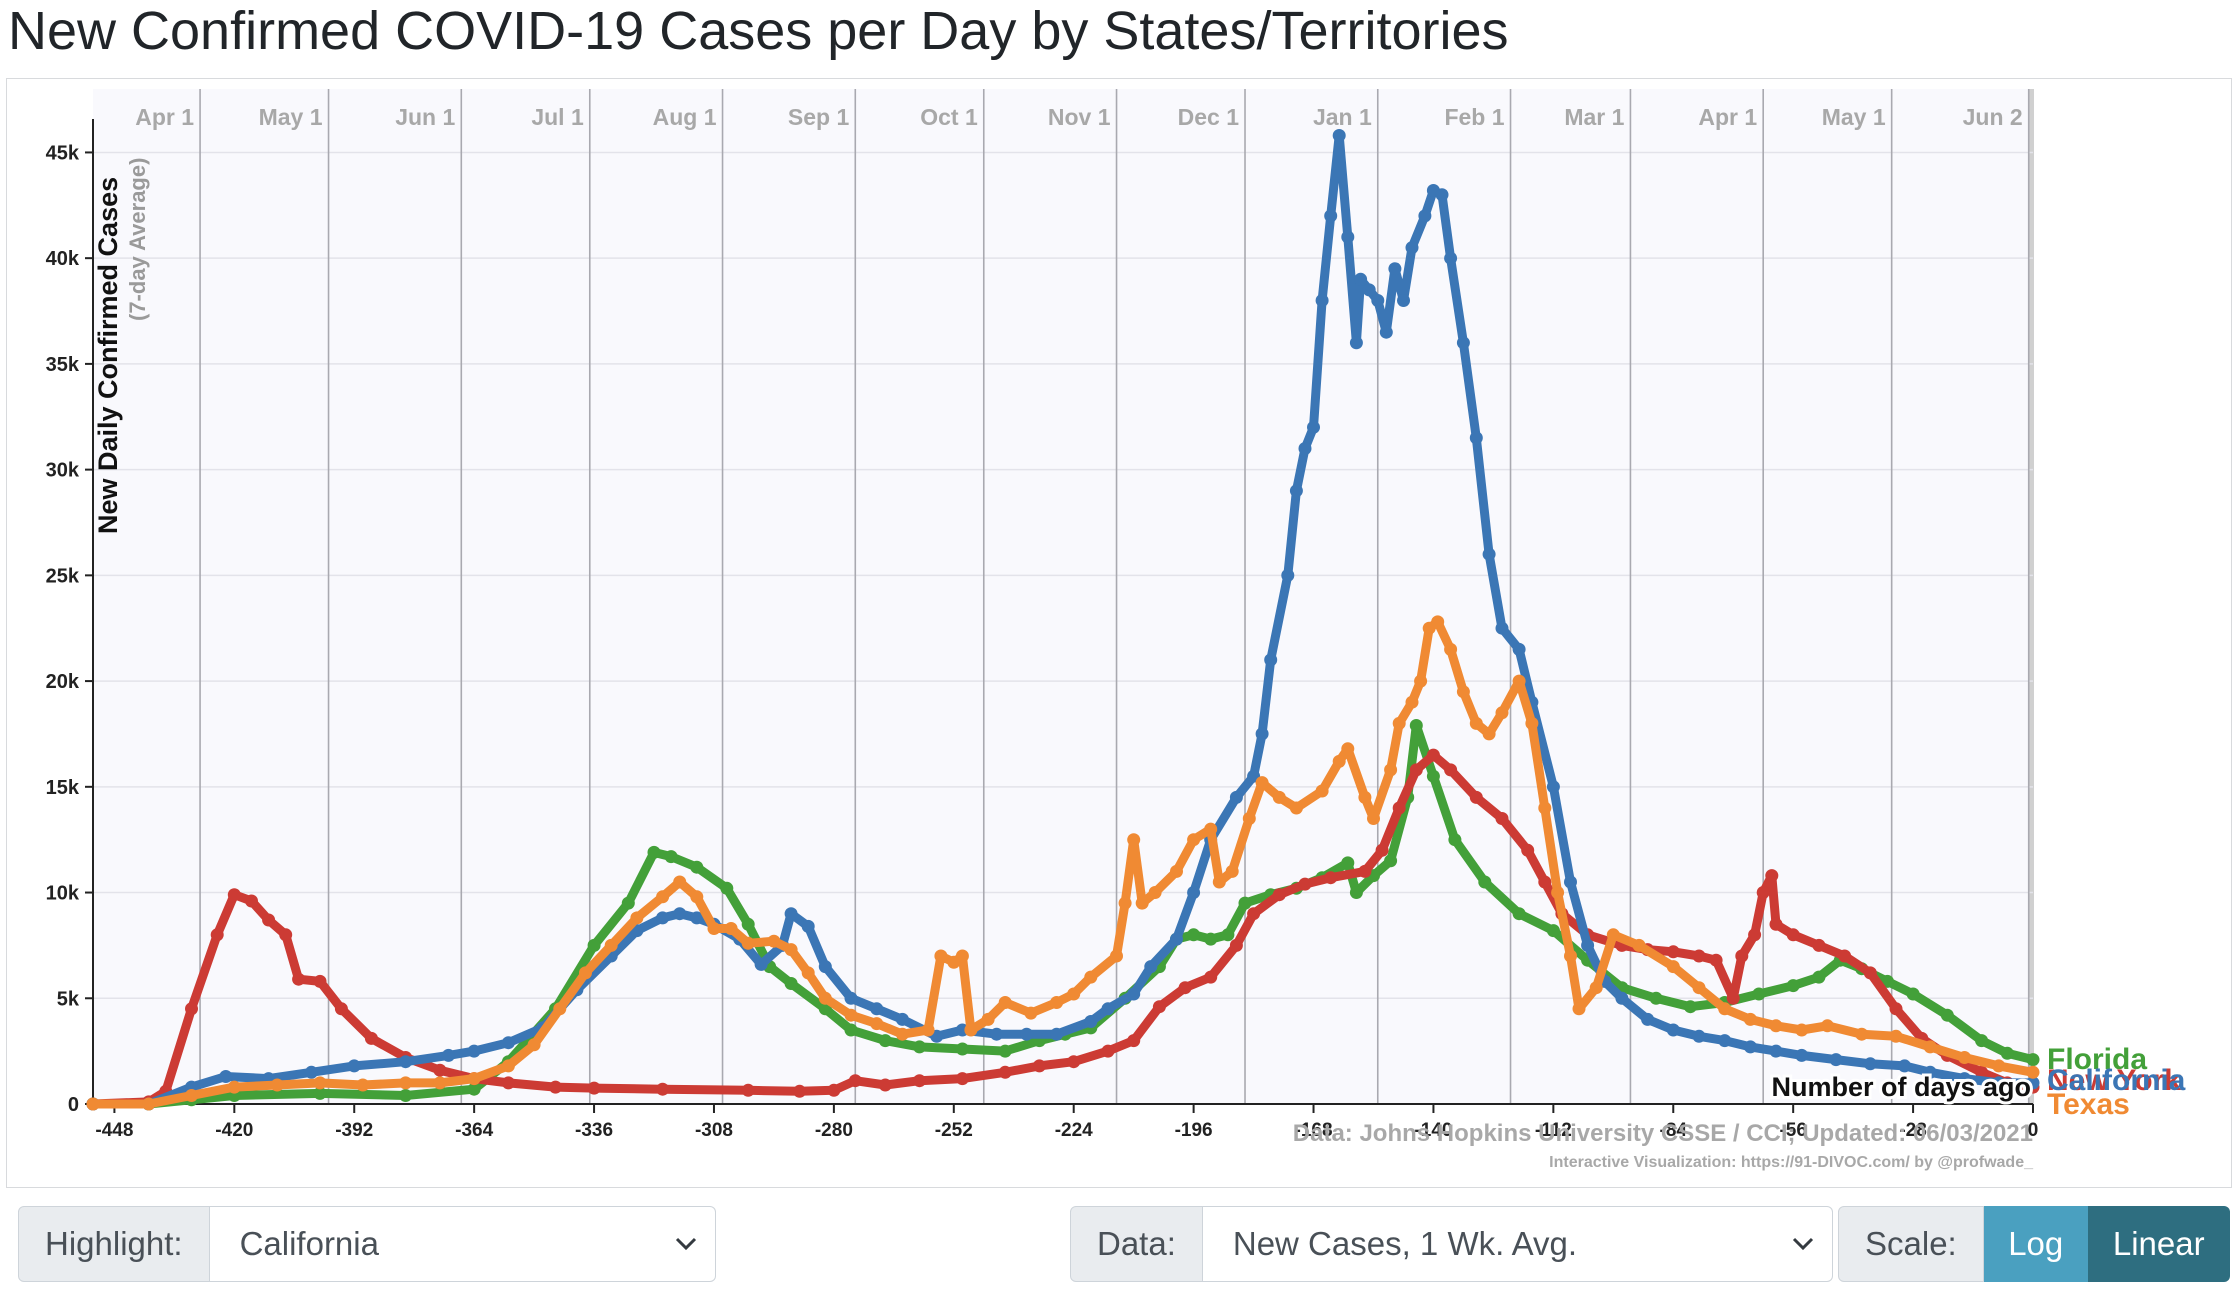 Image resolution: width=2238 pixels, height=1290 pixels. Describe the element at coordinates (1209, 117) in the screenshot. I see `month-label: Dec 1` at that location.